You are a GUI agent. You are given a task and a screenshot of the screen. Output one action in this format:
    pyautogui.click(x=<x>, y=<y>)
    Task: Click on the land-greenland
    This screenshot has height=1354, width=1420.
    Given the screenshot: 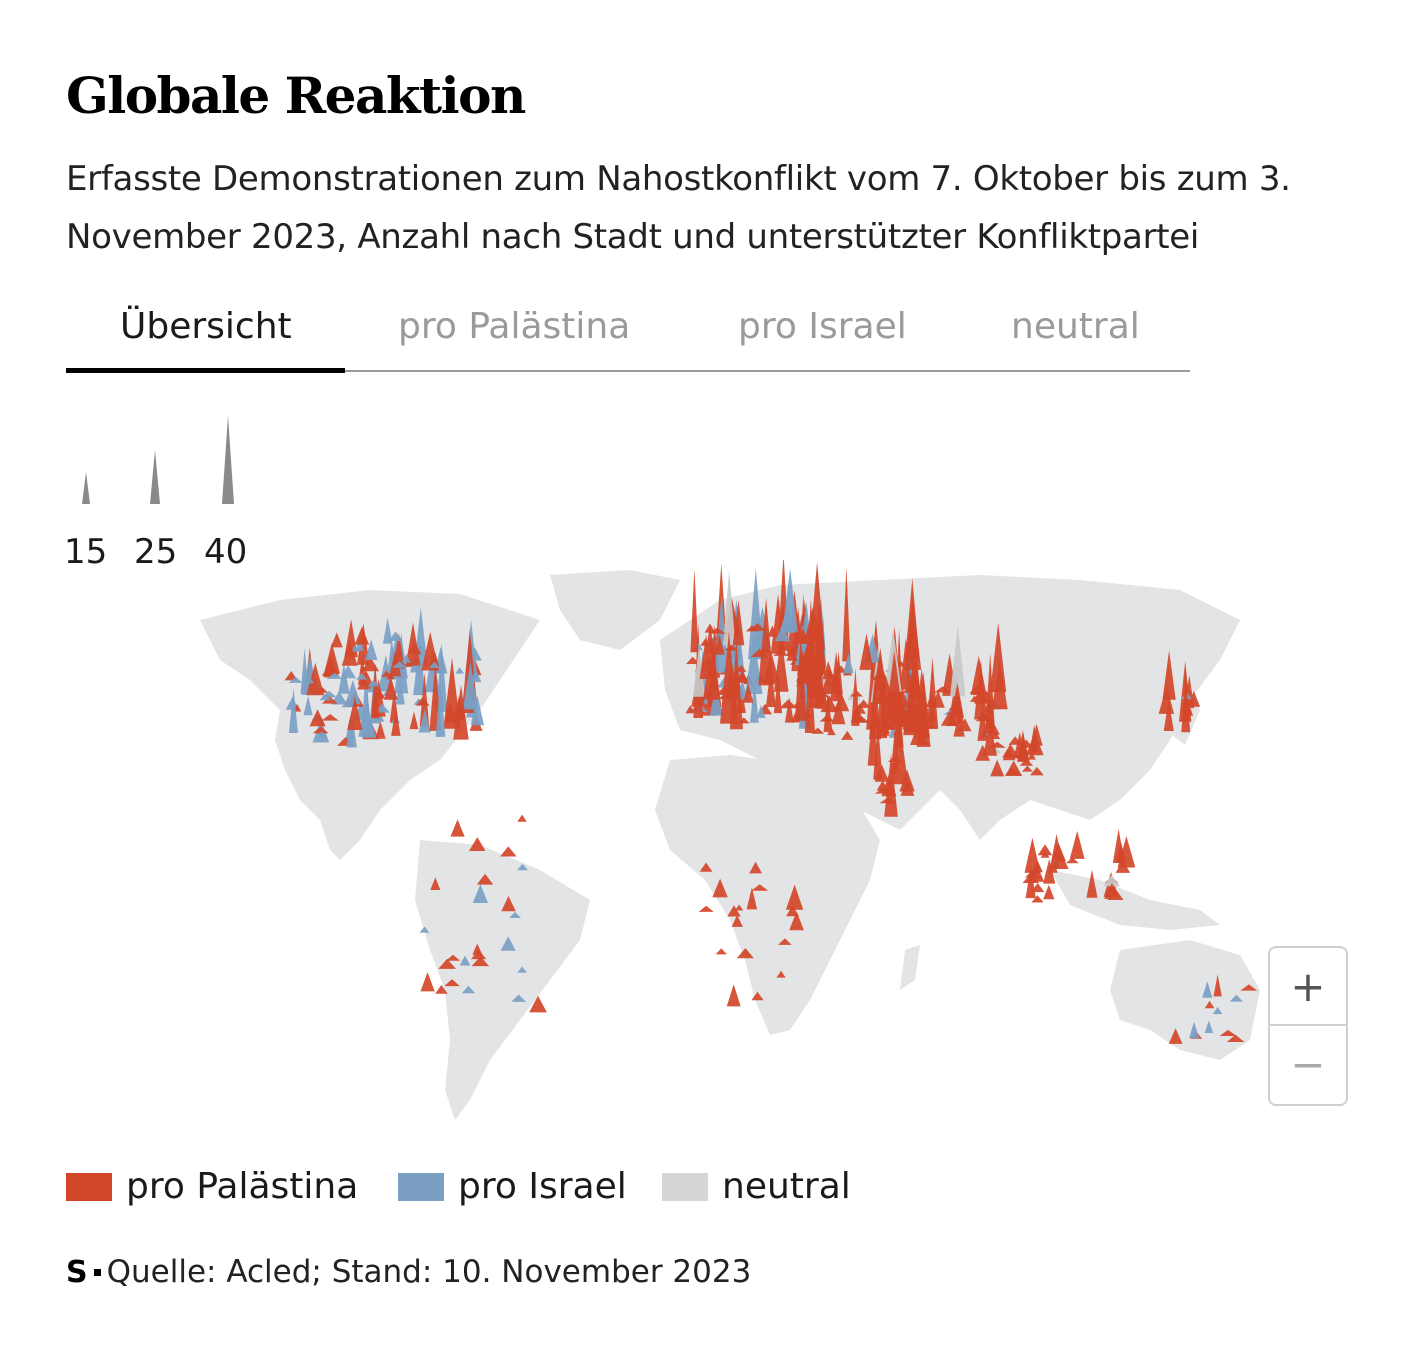 What is the action you would take?
    pyautogui.click(x=615, y=610)
    